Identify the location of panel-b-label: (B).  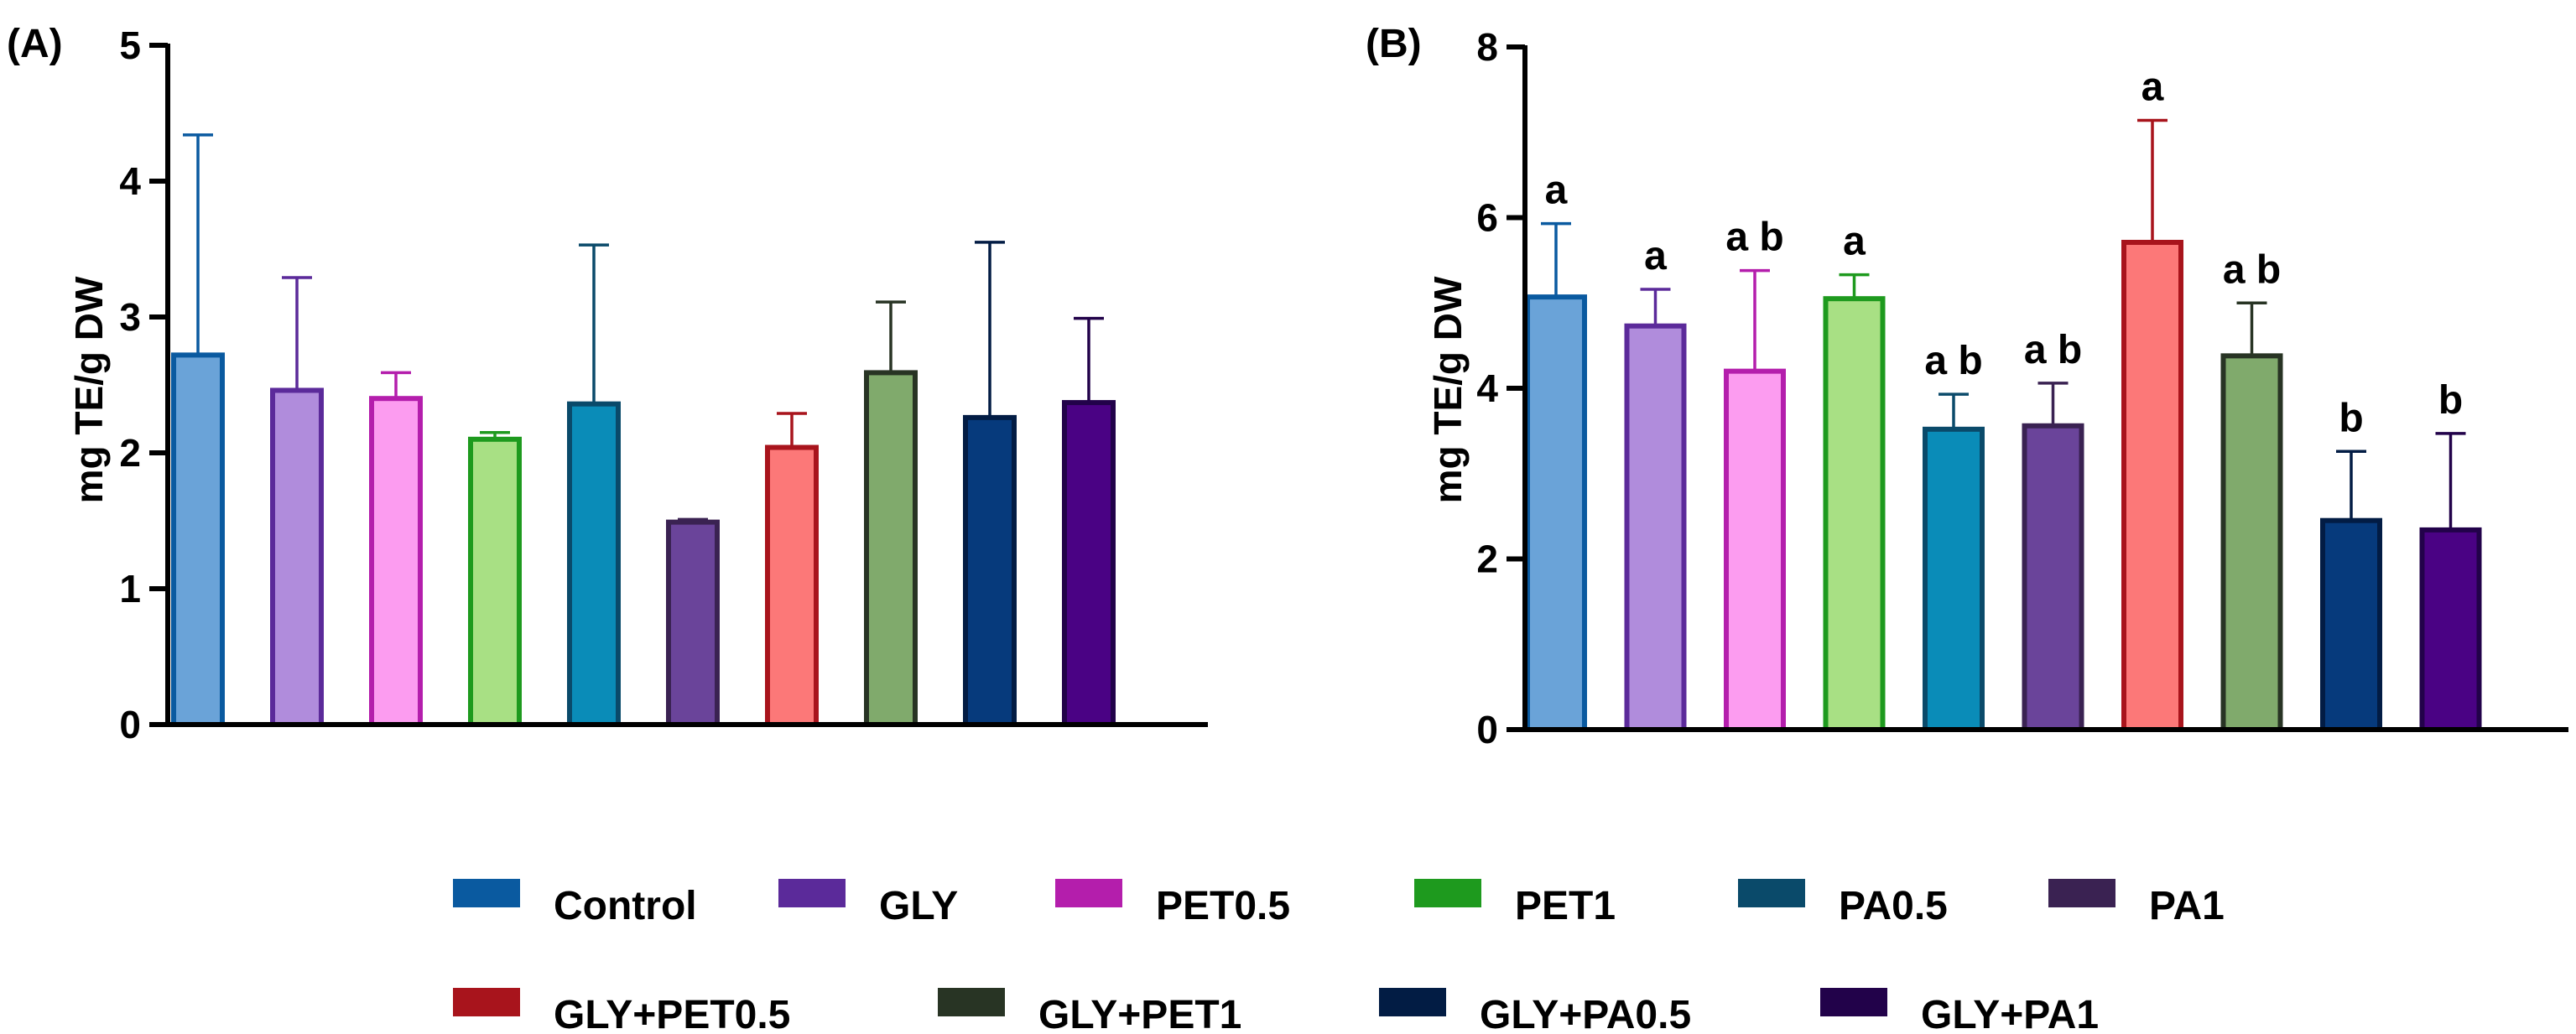
(1394, 44).